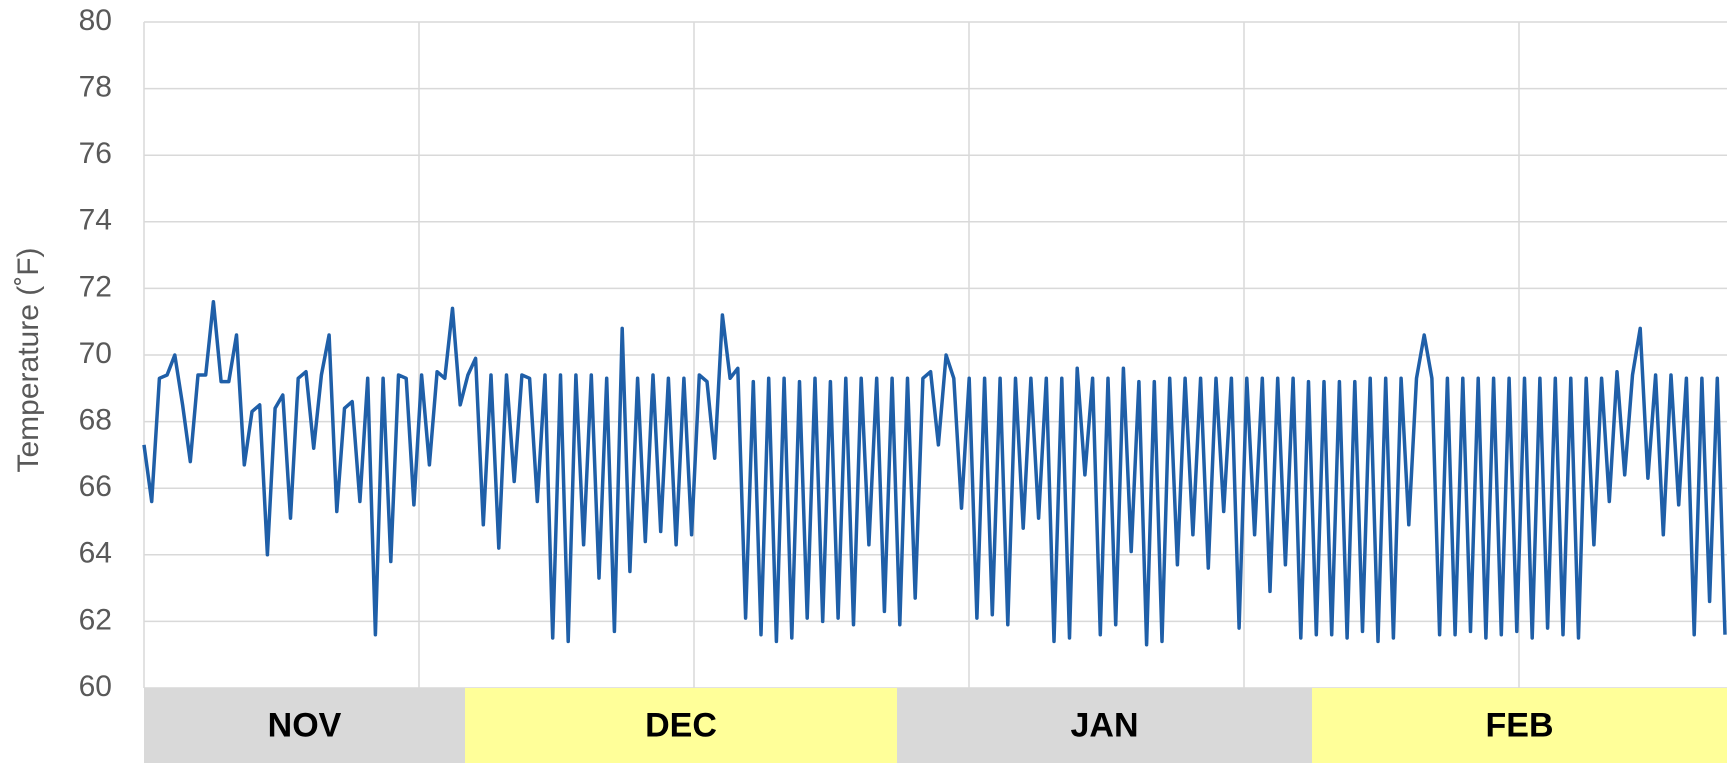  Describe the element at coordinates (95, 220) in the screenshot. I see `y-tick-label: 74` at that location.